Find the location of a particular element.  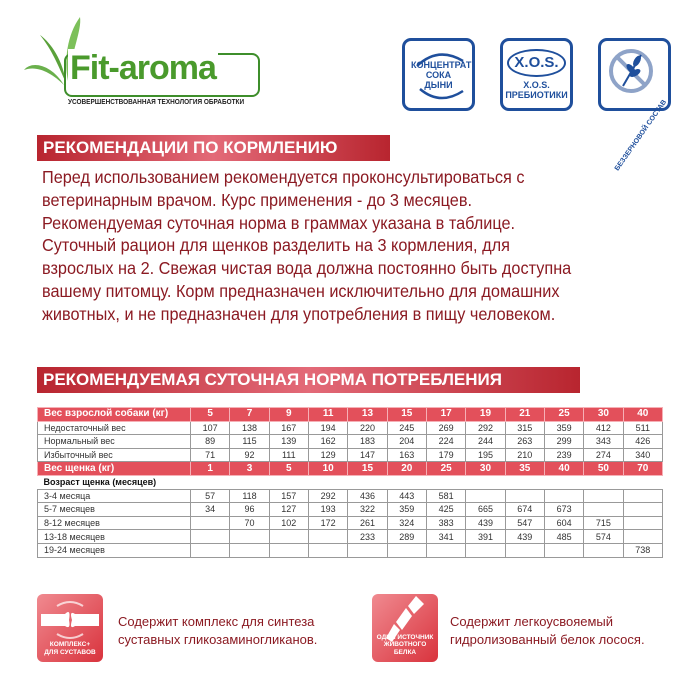

table-cell: 129 is located at coordinates (328, 455).